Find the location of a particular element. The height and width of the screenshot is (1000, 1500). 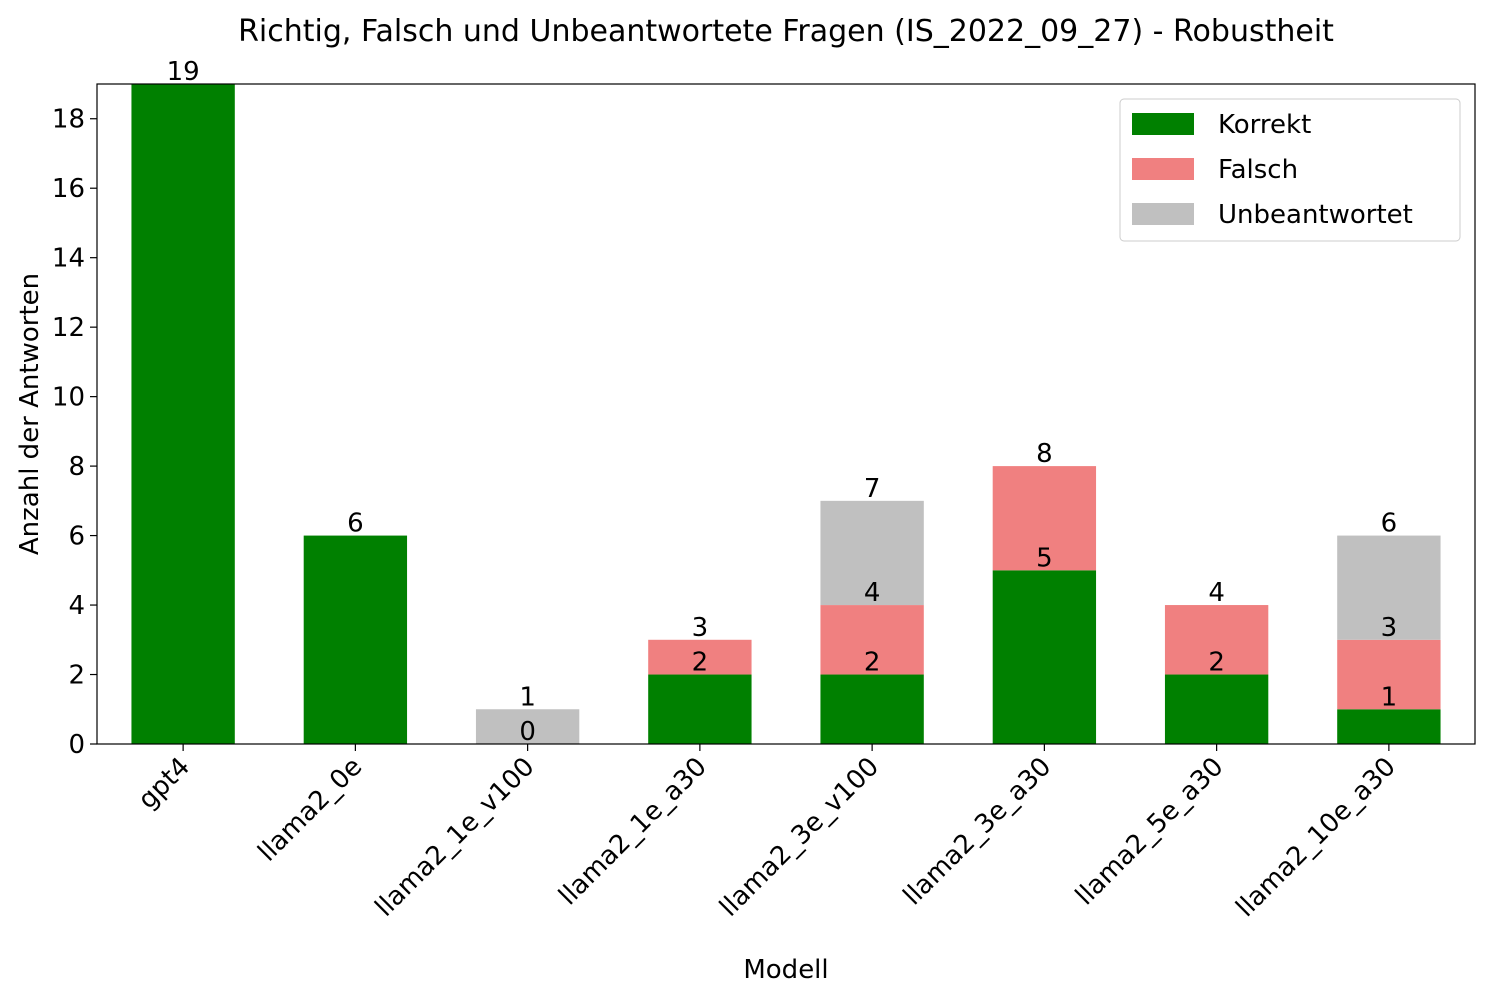

bar-falsch-llama2_10e_a30 is located at coordinates (1389, 674).